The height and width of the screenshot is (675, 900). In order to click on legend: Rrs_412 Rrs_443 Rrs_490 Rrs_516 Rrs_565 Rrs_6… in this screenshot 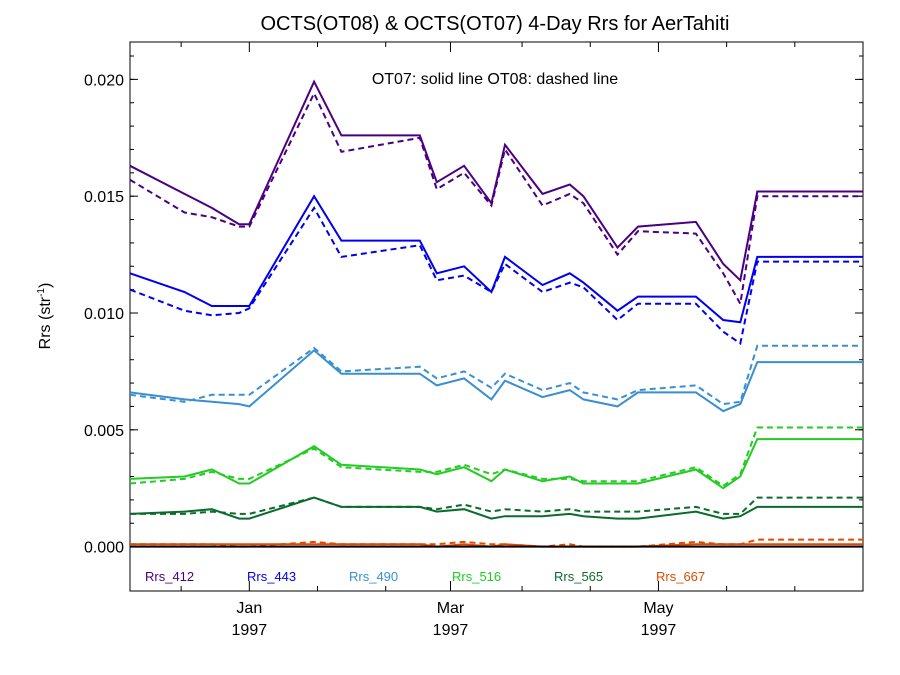, I will do `click(425, 576)`.